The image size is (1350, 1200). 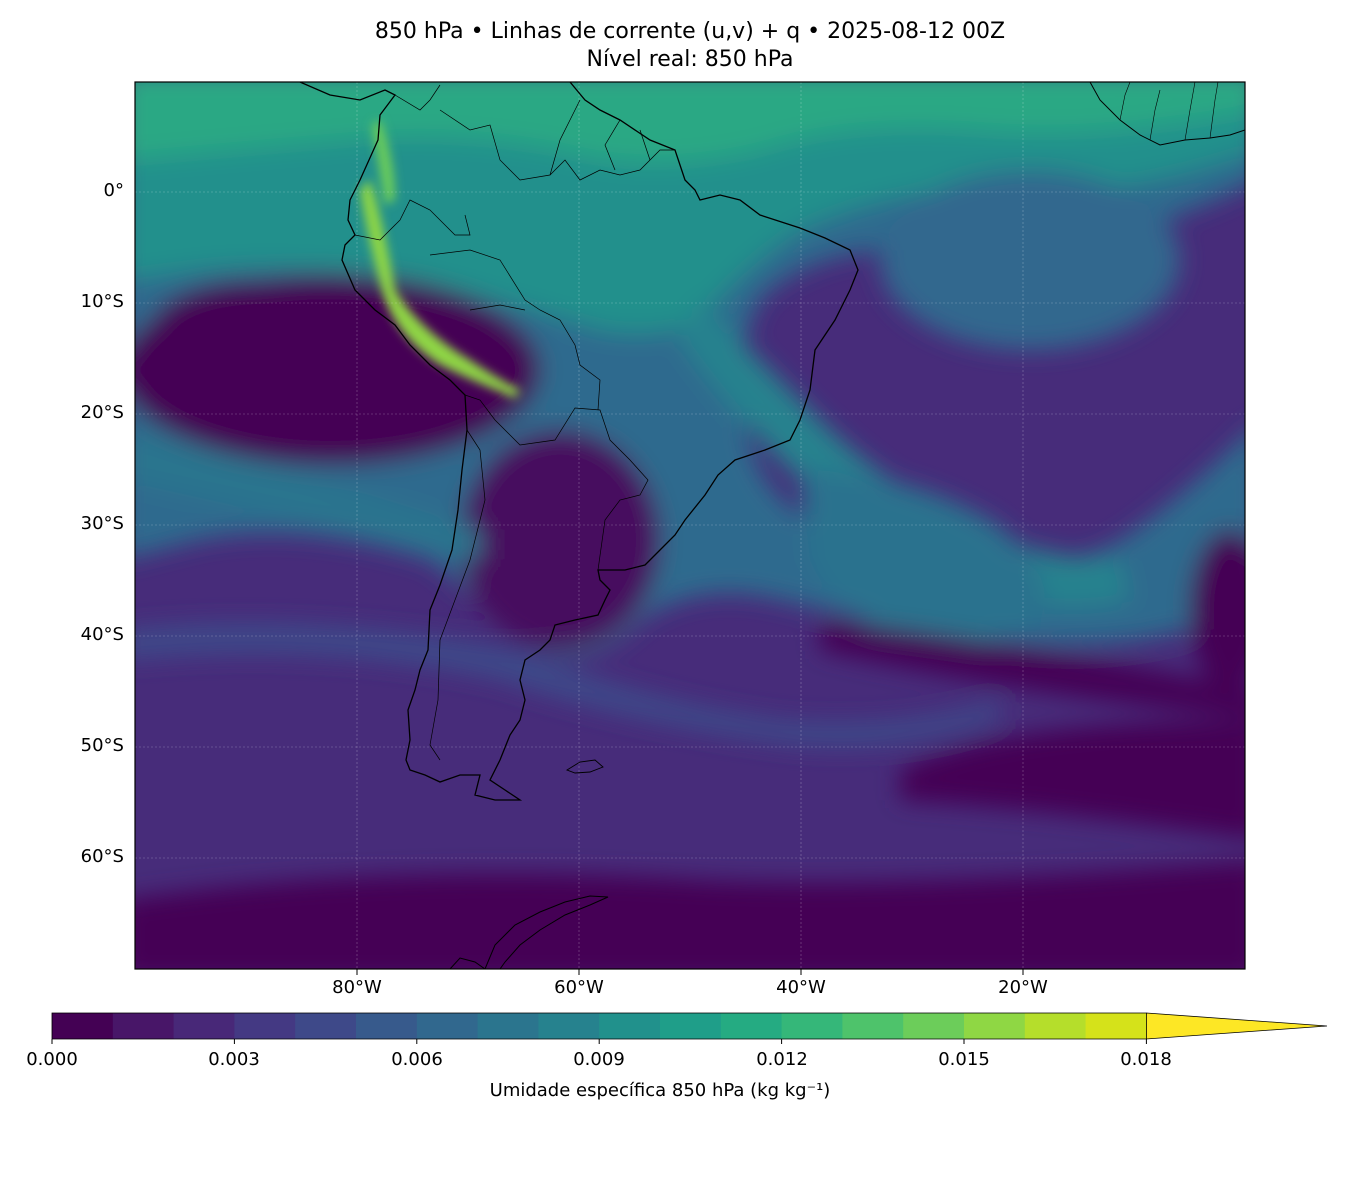 I want to click on country-borders, so click(x=514, y=422).